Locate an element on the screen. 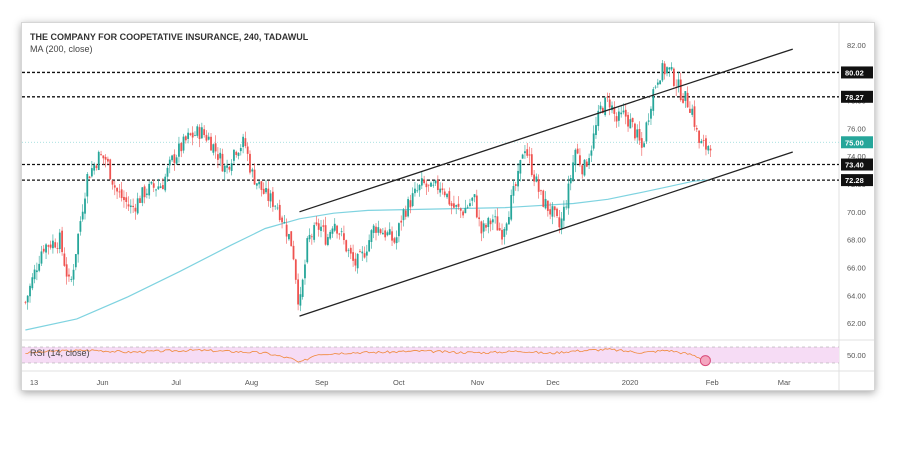 The height and width of the screenshot is (467, 900). y-tick-label: 64.00 is located at coordinates (856, 295).